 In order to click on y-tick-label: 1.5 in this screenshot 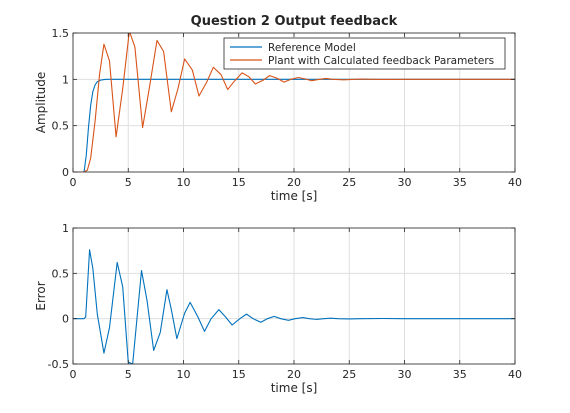, I will do `click(61, 33)`.